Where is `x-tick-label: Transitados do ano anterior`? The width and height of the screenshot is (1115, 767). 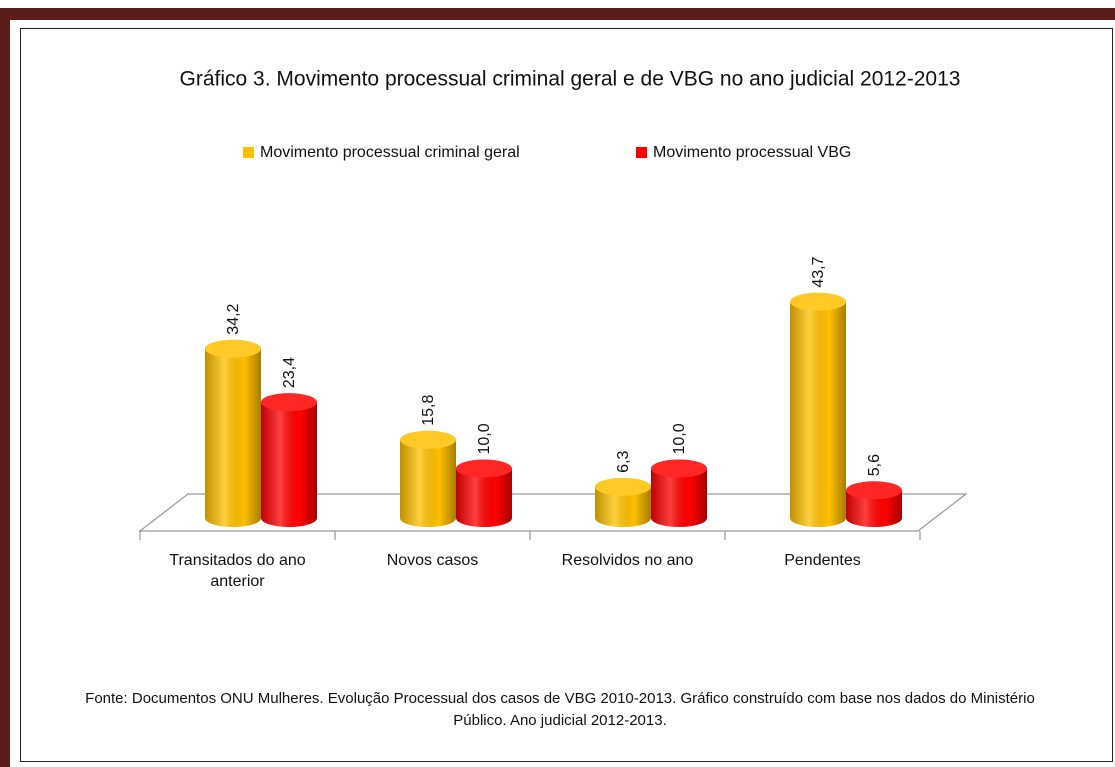
x-tick-label: Transitados do ano anterior is located at coordinates (237, 571).